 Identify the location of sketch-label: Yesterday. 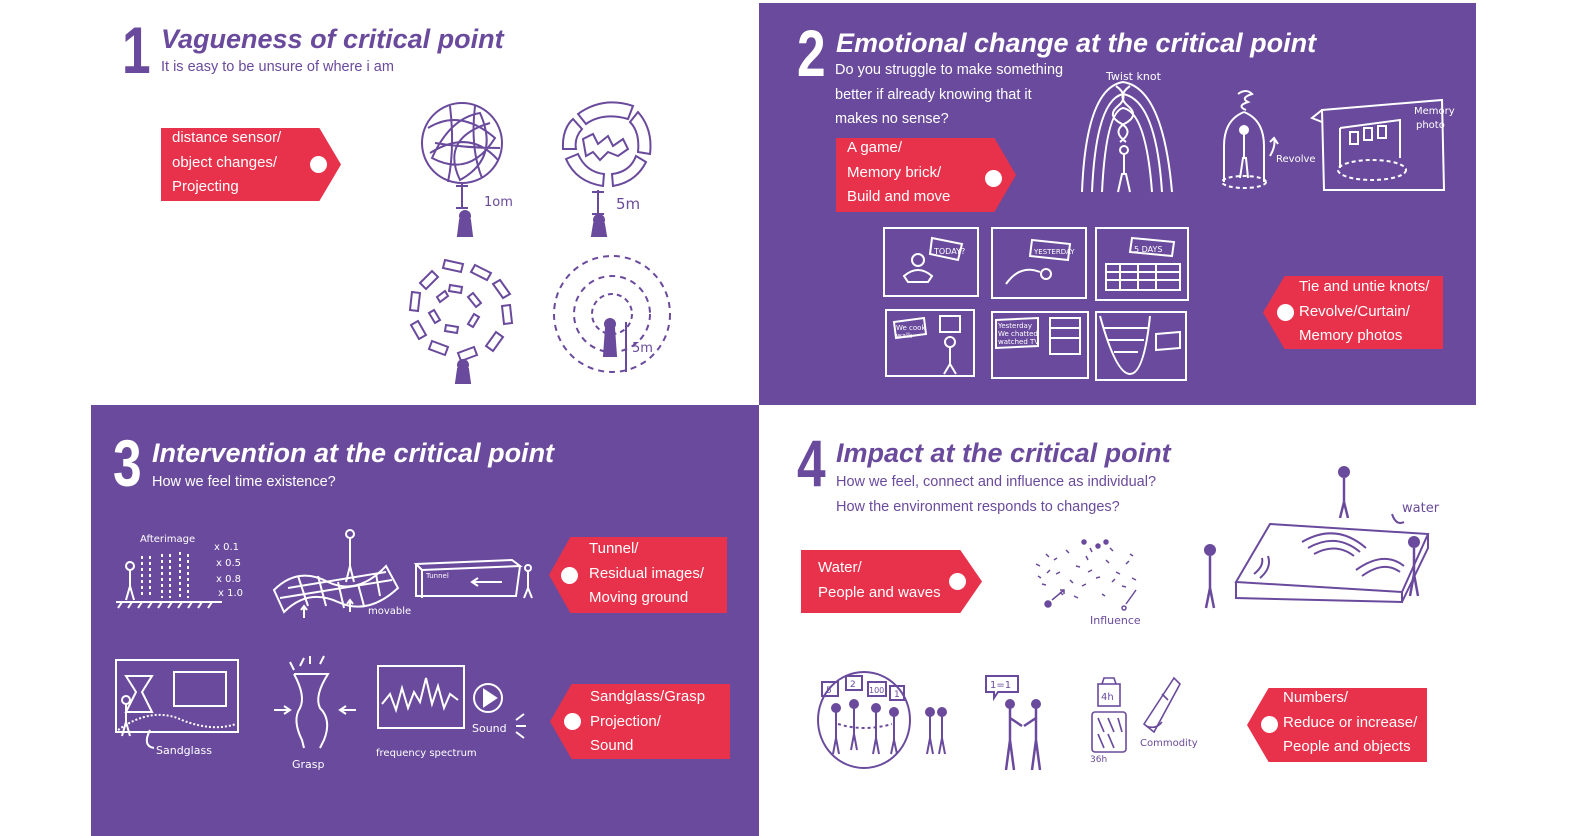
(1014, 326).